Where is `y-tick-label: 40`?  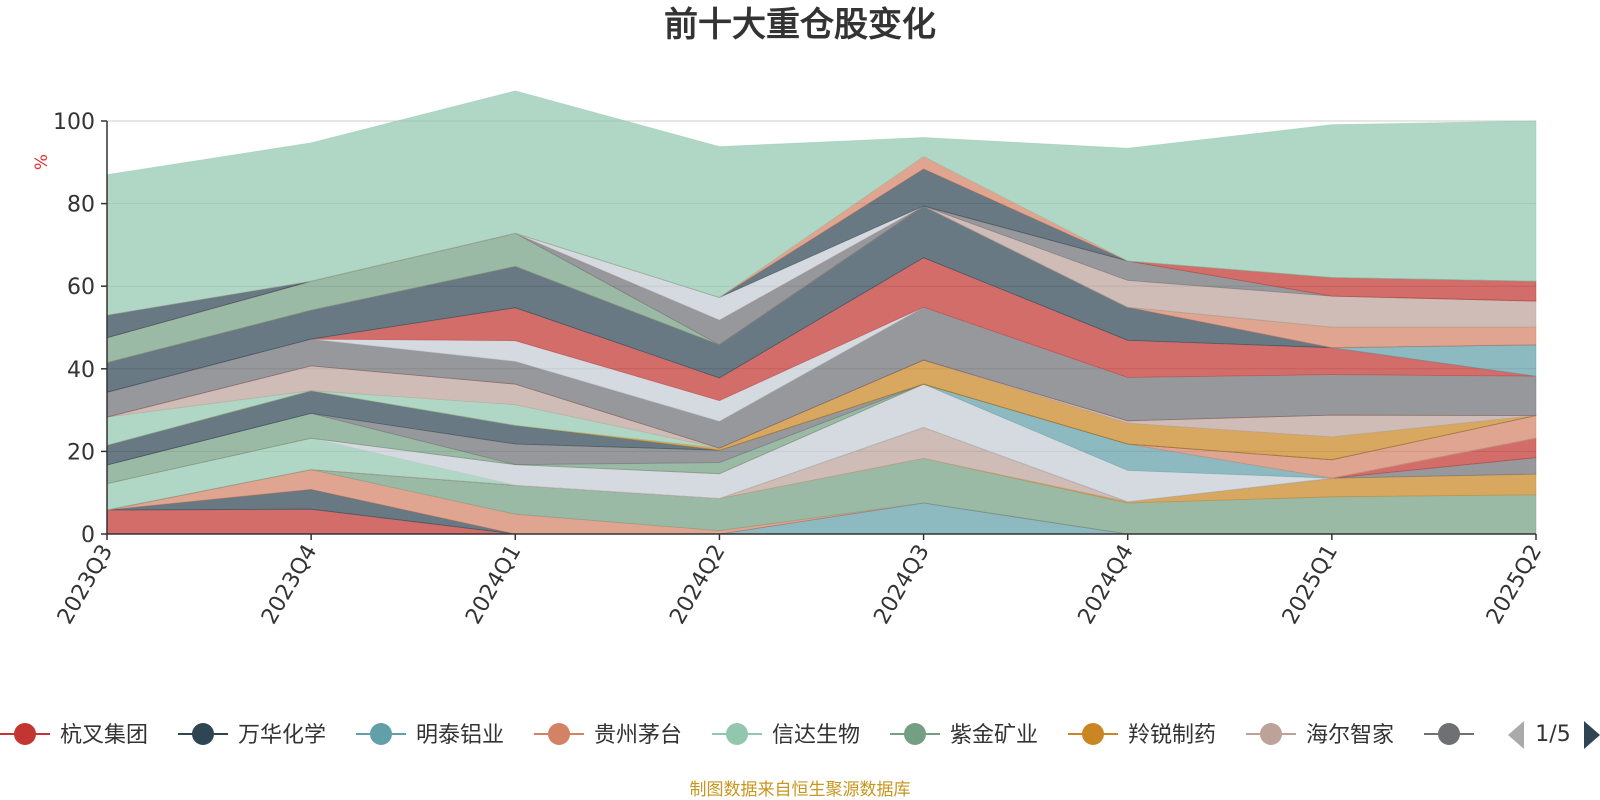 y-tick-label: 40 is located at coordinates (81, 370).